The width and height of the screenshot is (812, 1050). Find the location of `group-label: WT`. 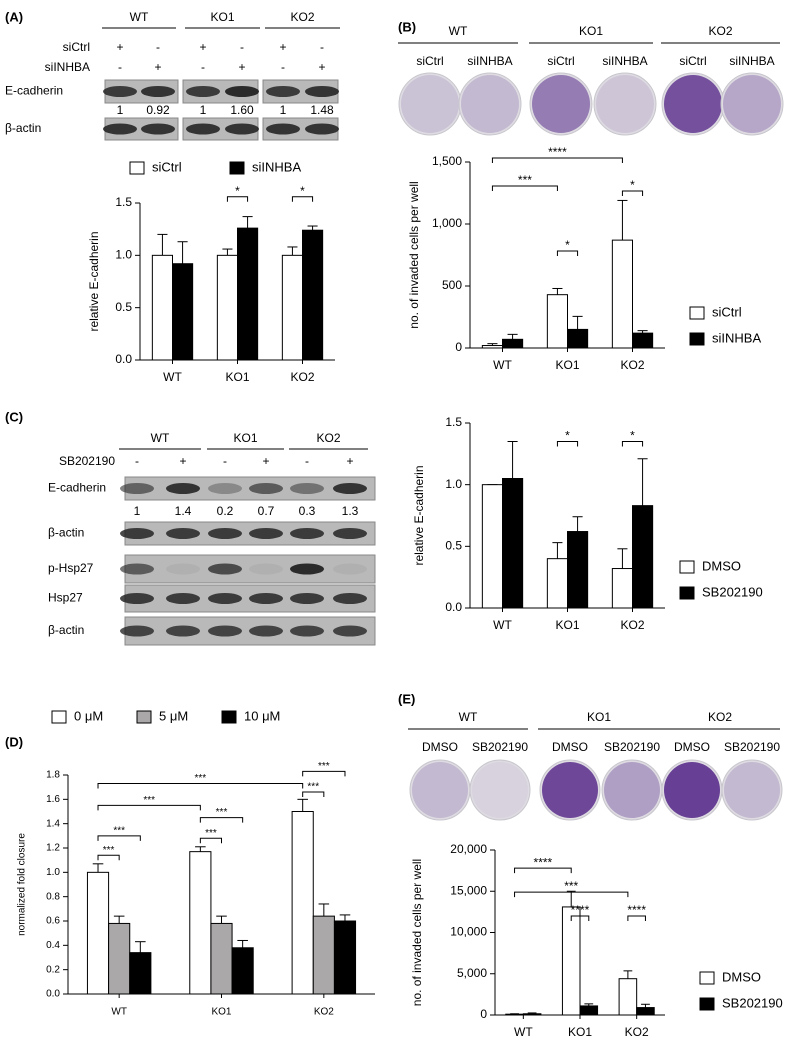

group-label: WT is located at coordinates (458, 31).